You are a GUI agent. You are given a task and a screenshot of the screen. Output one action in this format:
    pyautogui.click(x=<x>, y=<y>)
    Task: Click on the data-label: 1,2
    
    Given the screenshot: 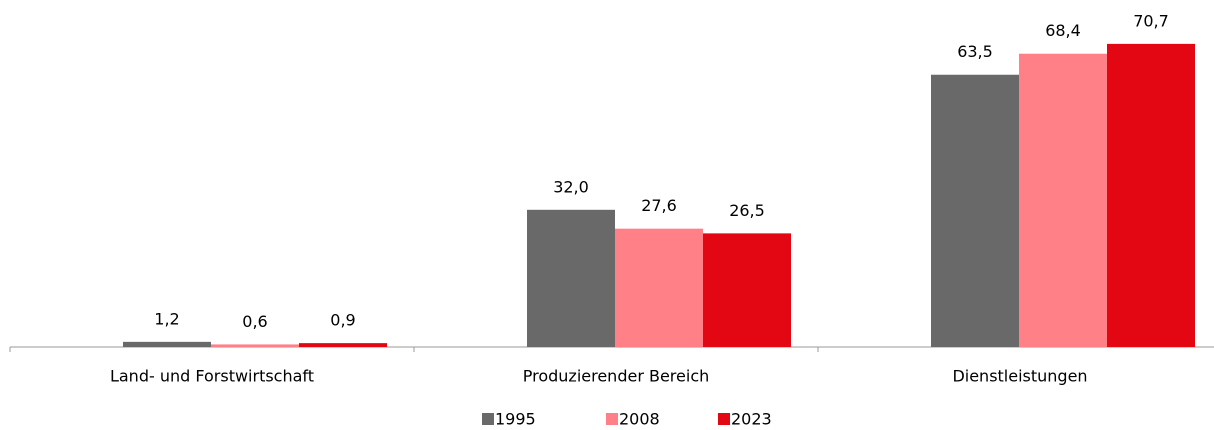 What is the action you would take?
    pyautogui.click(x=166, y=318)
    